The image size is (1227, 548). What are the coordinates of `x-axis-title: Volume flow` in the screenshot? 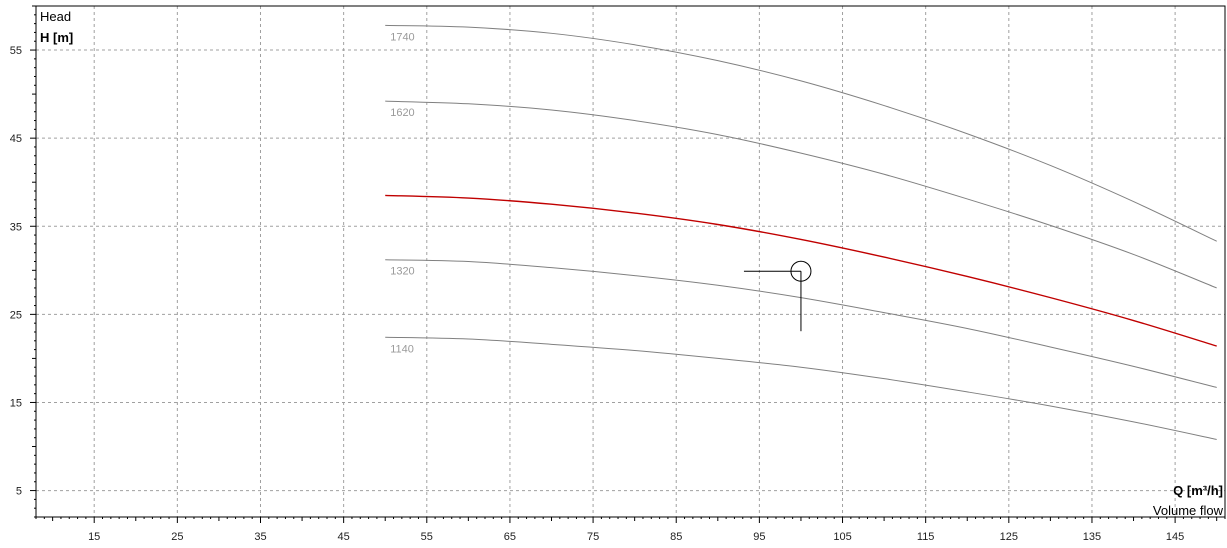 It's located at (1188, 510).